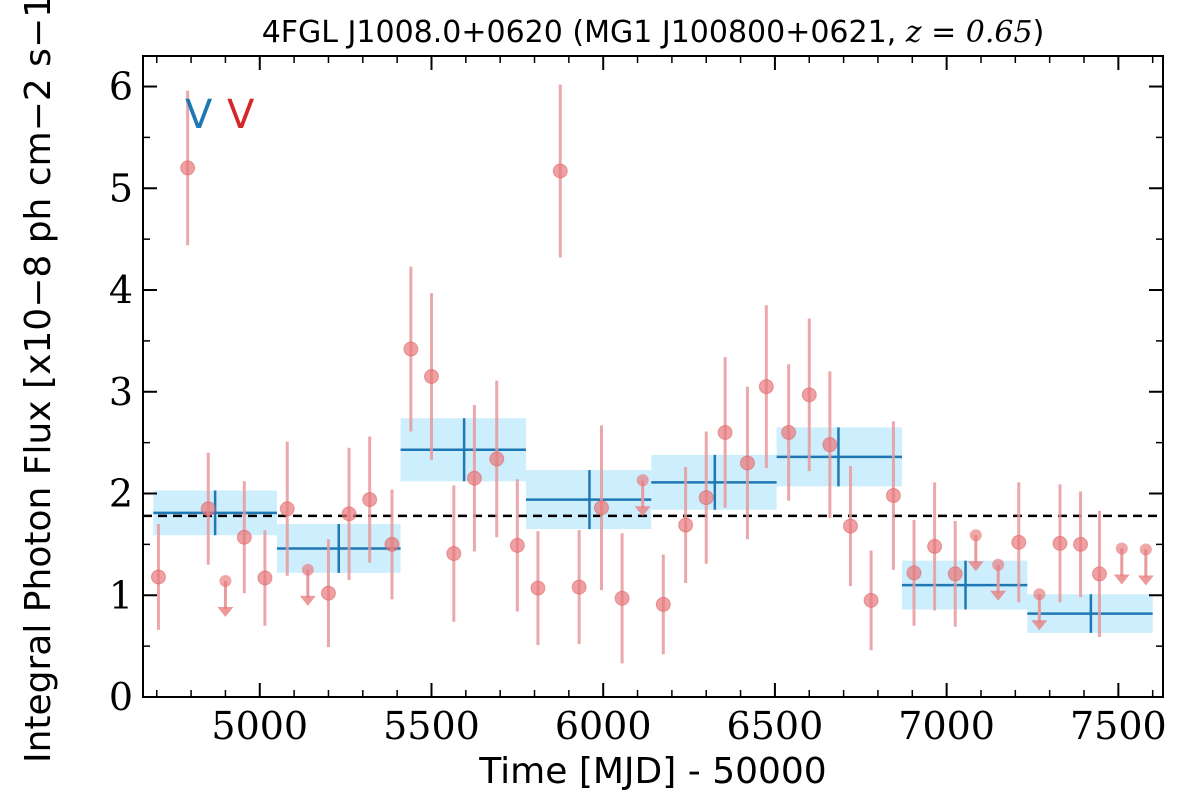  Describe the element at coordinates (431, 726) in the screenshot. I see `x-tick-label: 5500` at that location.